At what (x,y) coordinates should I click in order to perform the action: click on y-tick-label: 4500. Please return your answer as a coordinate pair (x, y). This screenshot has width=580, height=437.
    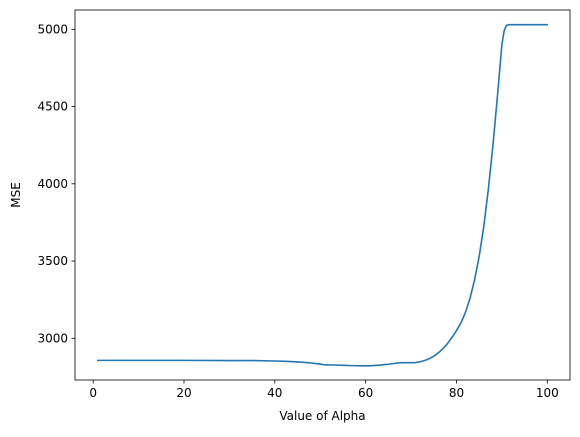
    Looking at the image, I should click on (52, 107).